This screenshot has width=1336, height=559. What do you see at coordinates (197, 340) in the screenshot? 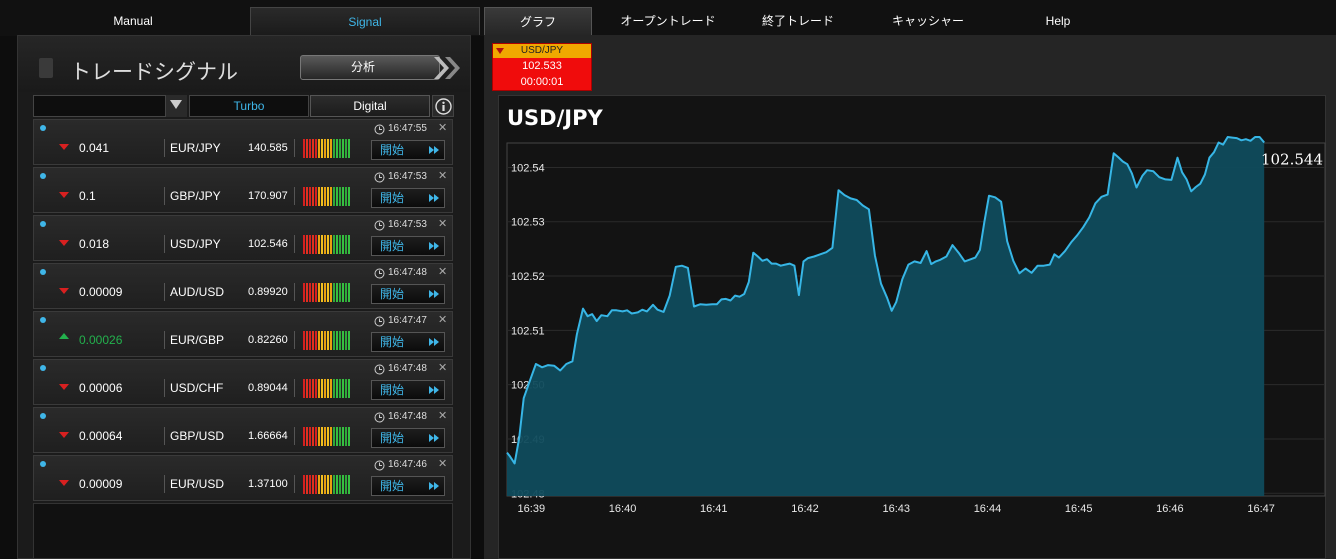
I see `signal-pair: EUR/GBP` at bounding box center [197, 340].